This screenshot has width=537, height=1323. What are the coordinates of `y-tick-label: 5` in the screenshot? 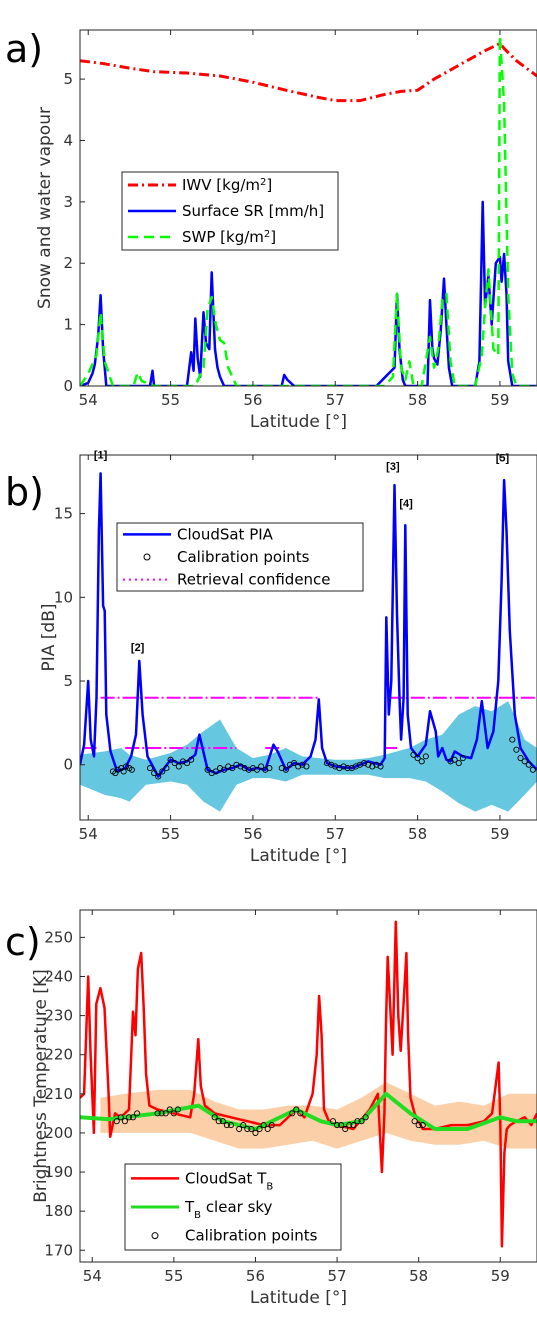 It's located at (68, 79).